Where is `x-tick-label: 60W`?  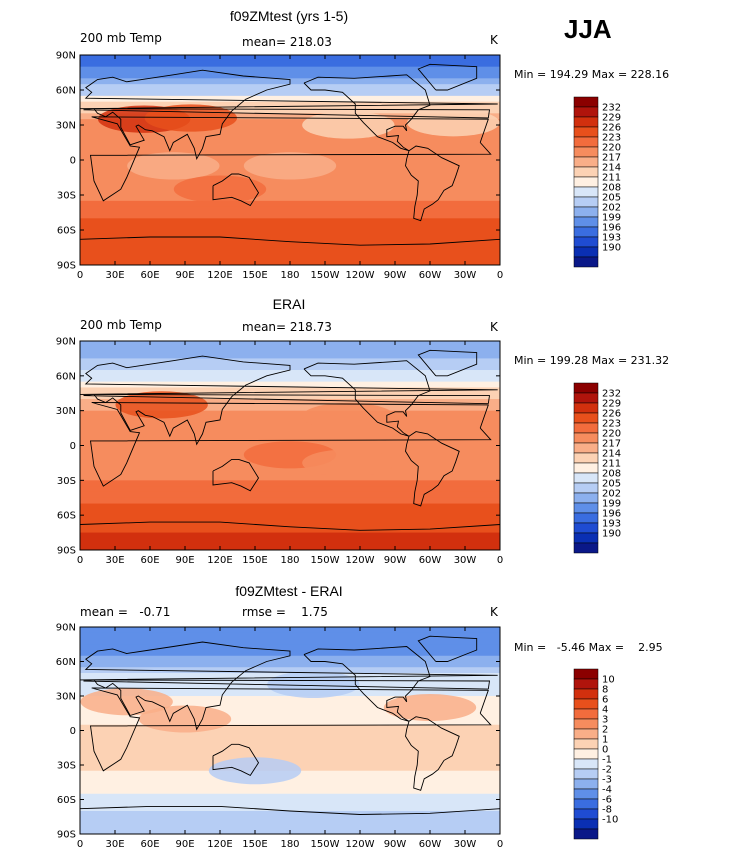 x-tick-label: 60W is located at coordinates (430, 560).